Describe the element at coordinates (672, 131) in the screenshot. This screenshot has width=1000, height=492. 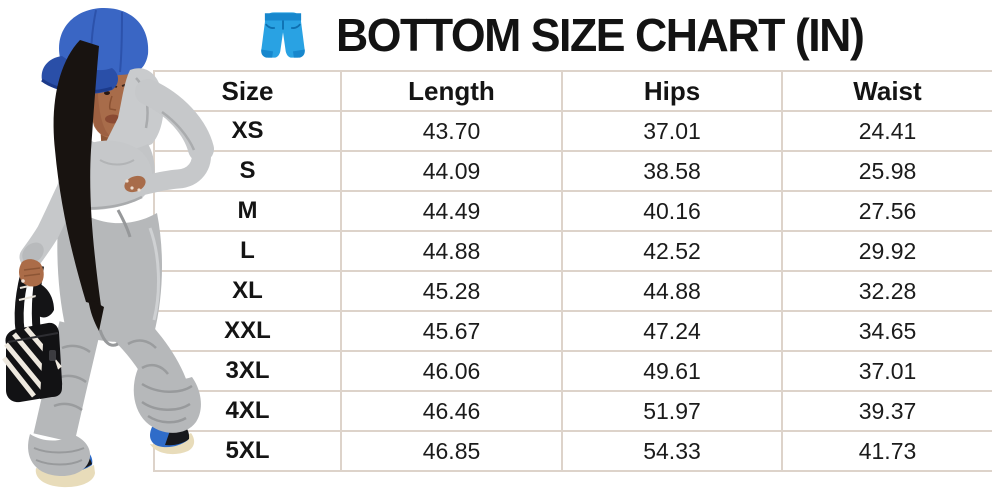
I see `cell-hips: 37.01` at that location.